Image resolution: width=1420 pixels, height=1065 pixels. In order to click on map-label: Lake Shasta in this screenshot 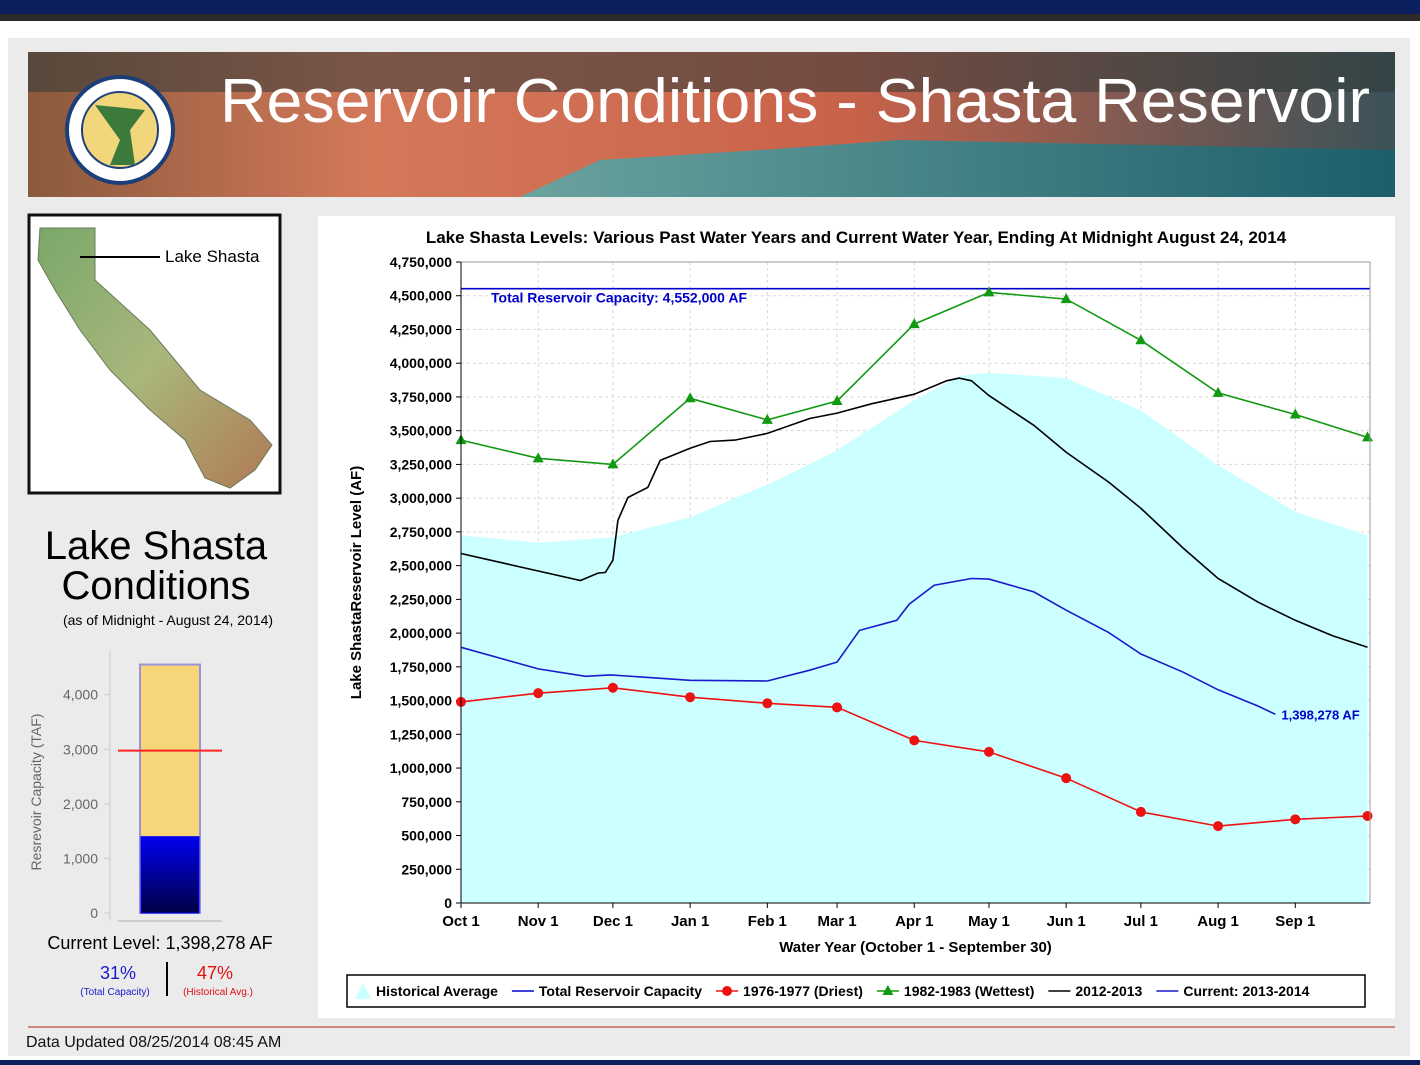, I will do `click(212, 256)`.